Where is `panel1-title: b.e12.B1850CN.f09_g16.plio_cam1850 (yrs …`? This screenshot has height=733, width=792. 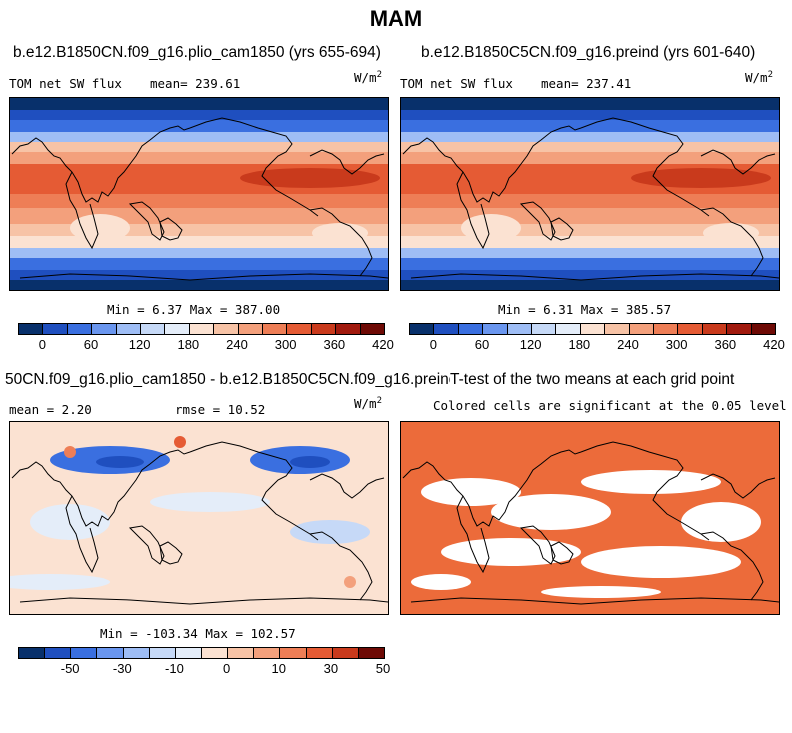
panel1-title: b.e12.B1850CN.f09_g16.plio_cam1850 (yrs … is located at coordinates (197, 52).